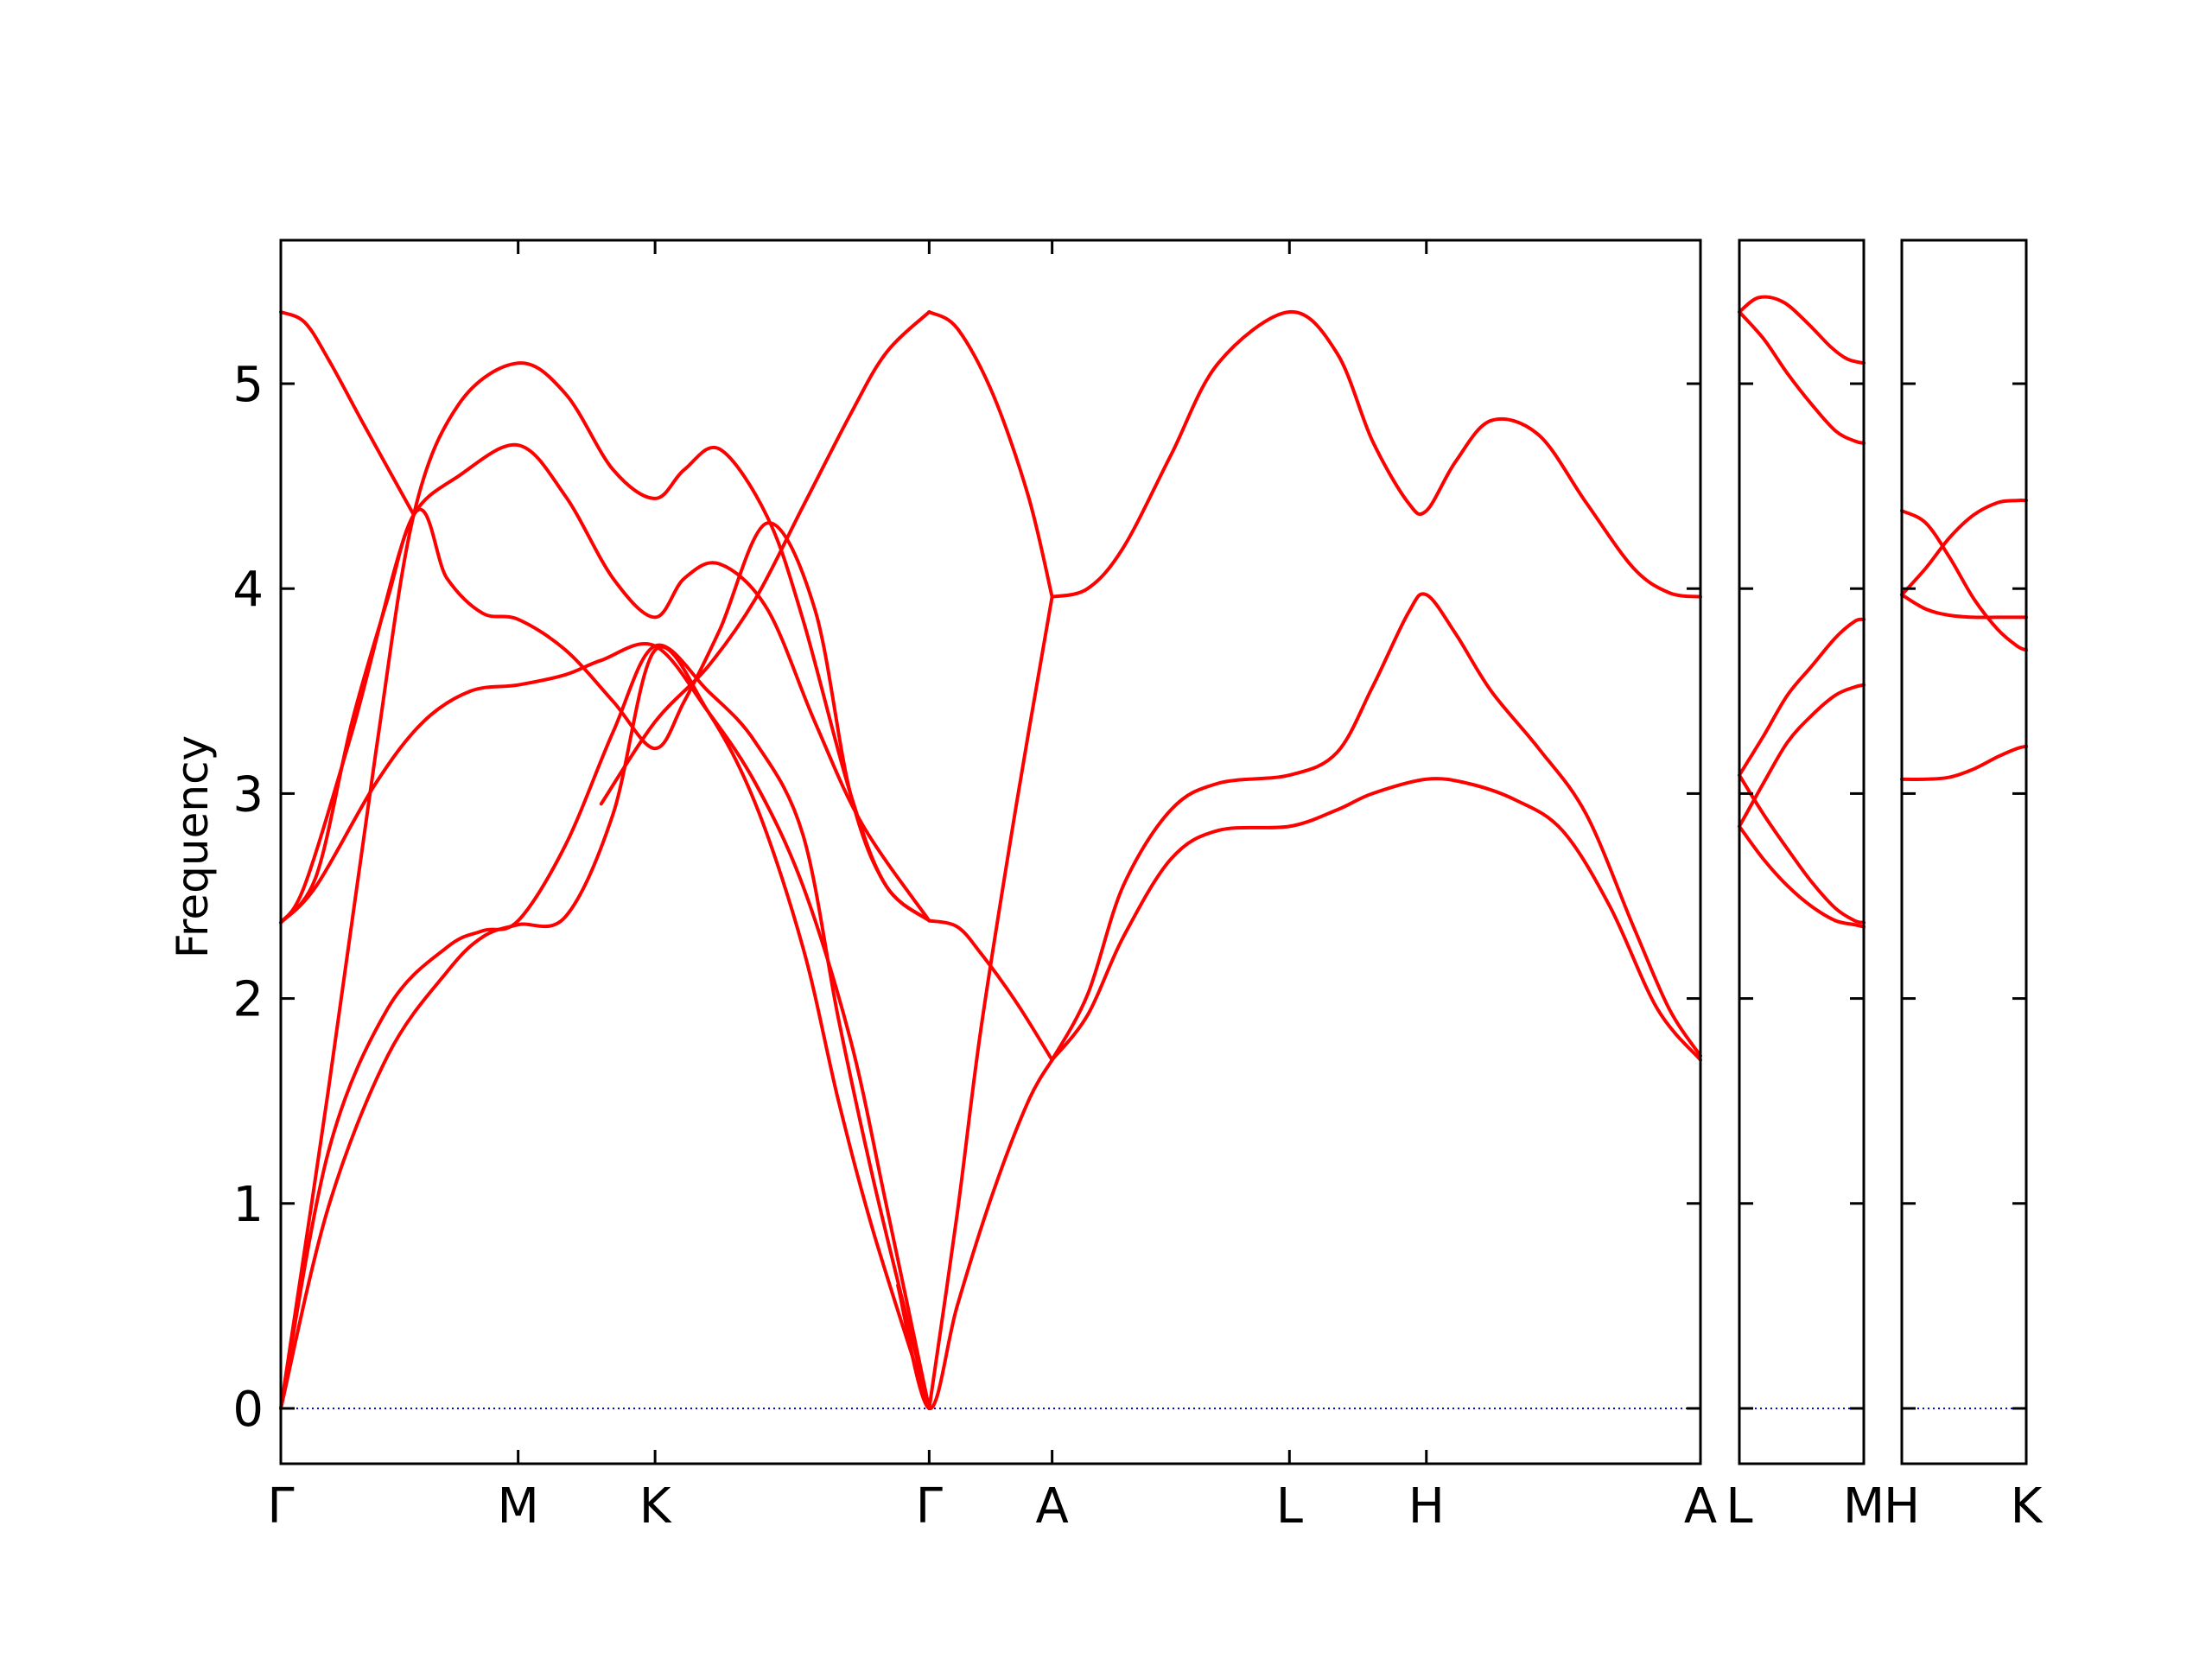  Describe the element at coordinates (248, 1000) in the screenshot. I see `y-tick-label: 2` at that location.